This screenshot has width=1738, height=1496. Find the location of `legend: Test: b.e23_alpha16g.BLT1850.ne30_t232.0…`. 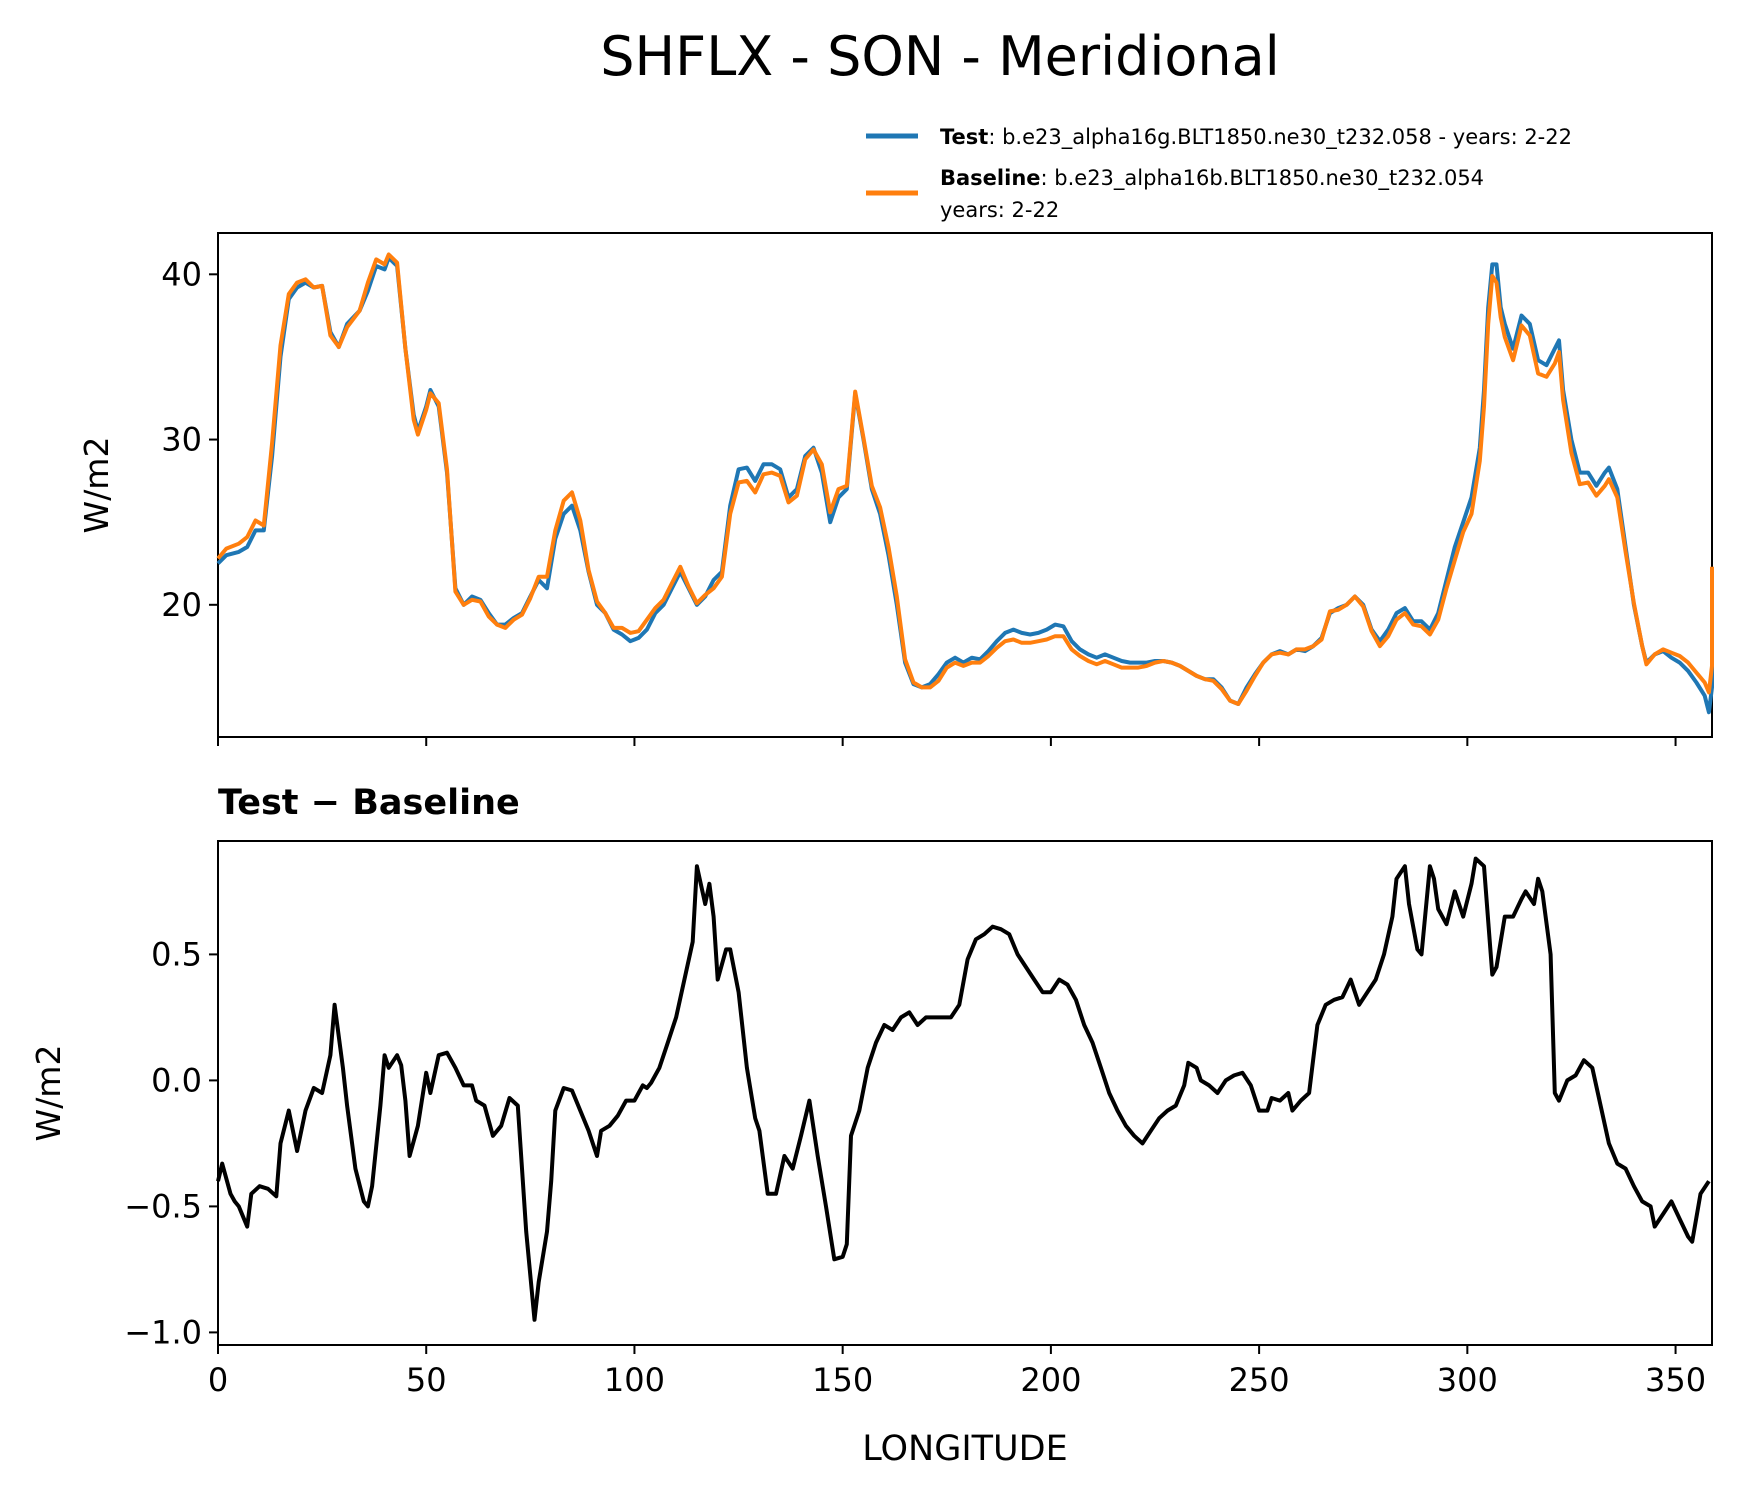

legend: Test: b.e23_alpha16g.BLT1850.ne30_t232.0… is located at coordinates (1219, 173).